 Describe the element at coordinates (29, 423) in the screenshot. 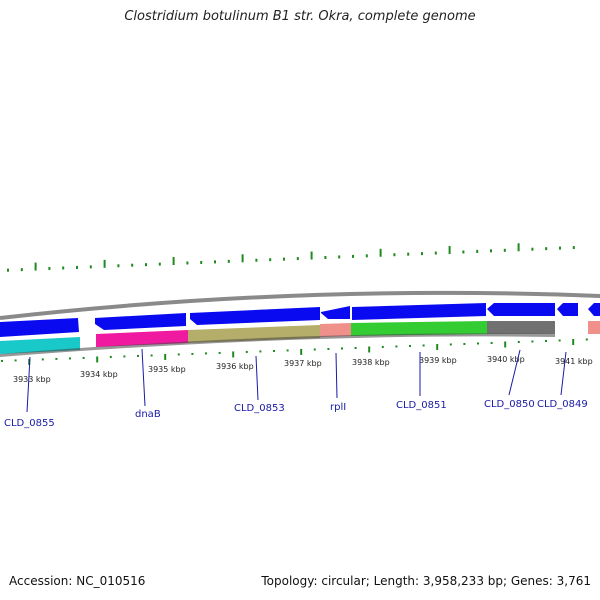

I see `gene-label-cld-0855: CLD_0855` at that location.